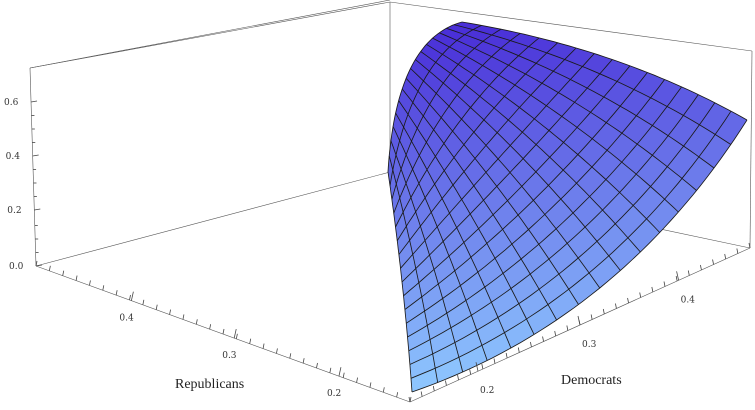 The image size is (755, 410). What do you see at coordinates (591, 380) in the screenshot?
I see `democrats-axis-label: Democrats` at bounding box center [591, 380].